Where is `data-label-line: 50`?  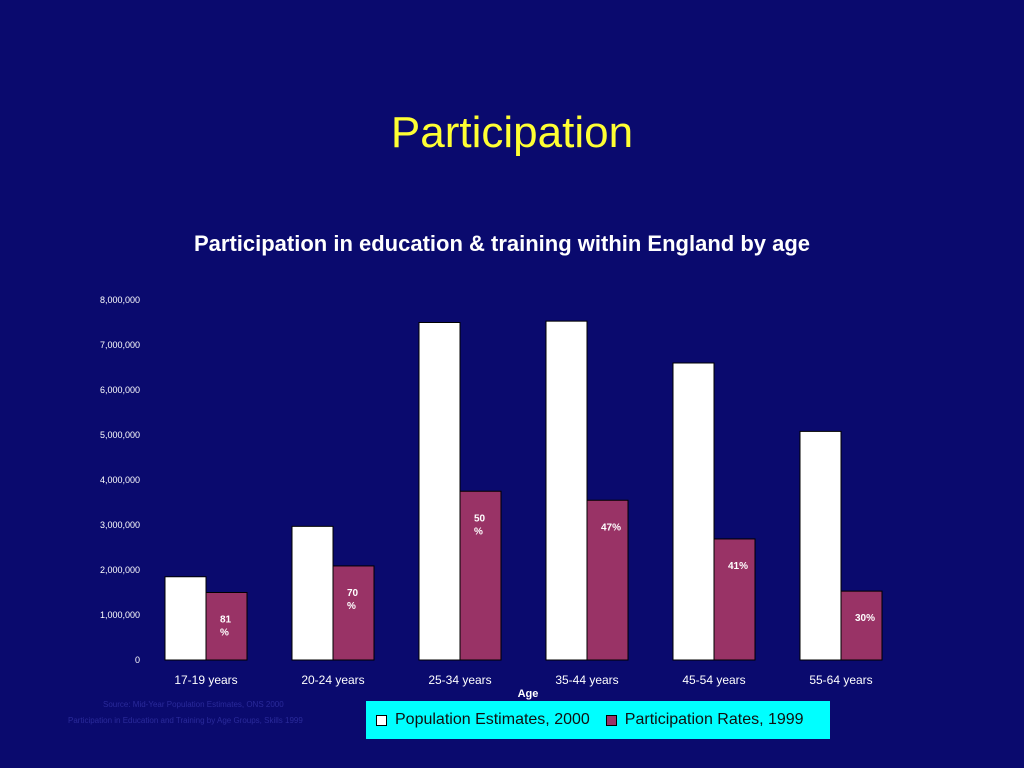
data-label-line: 50 is located at coordinates (480, 518).